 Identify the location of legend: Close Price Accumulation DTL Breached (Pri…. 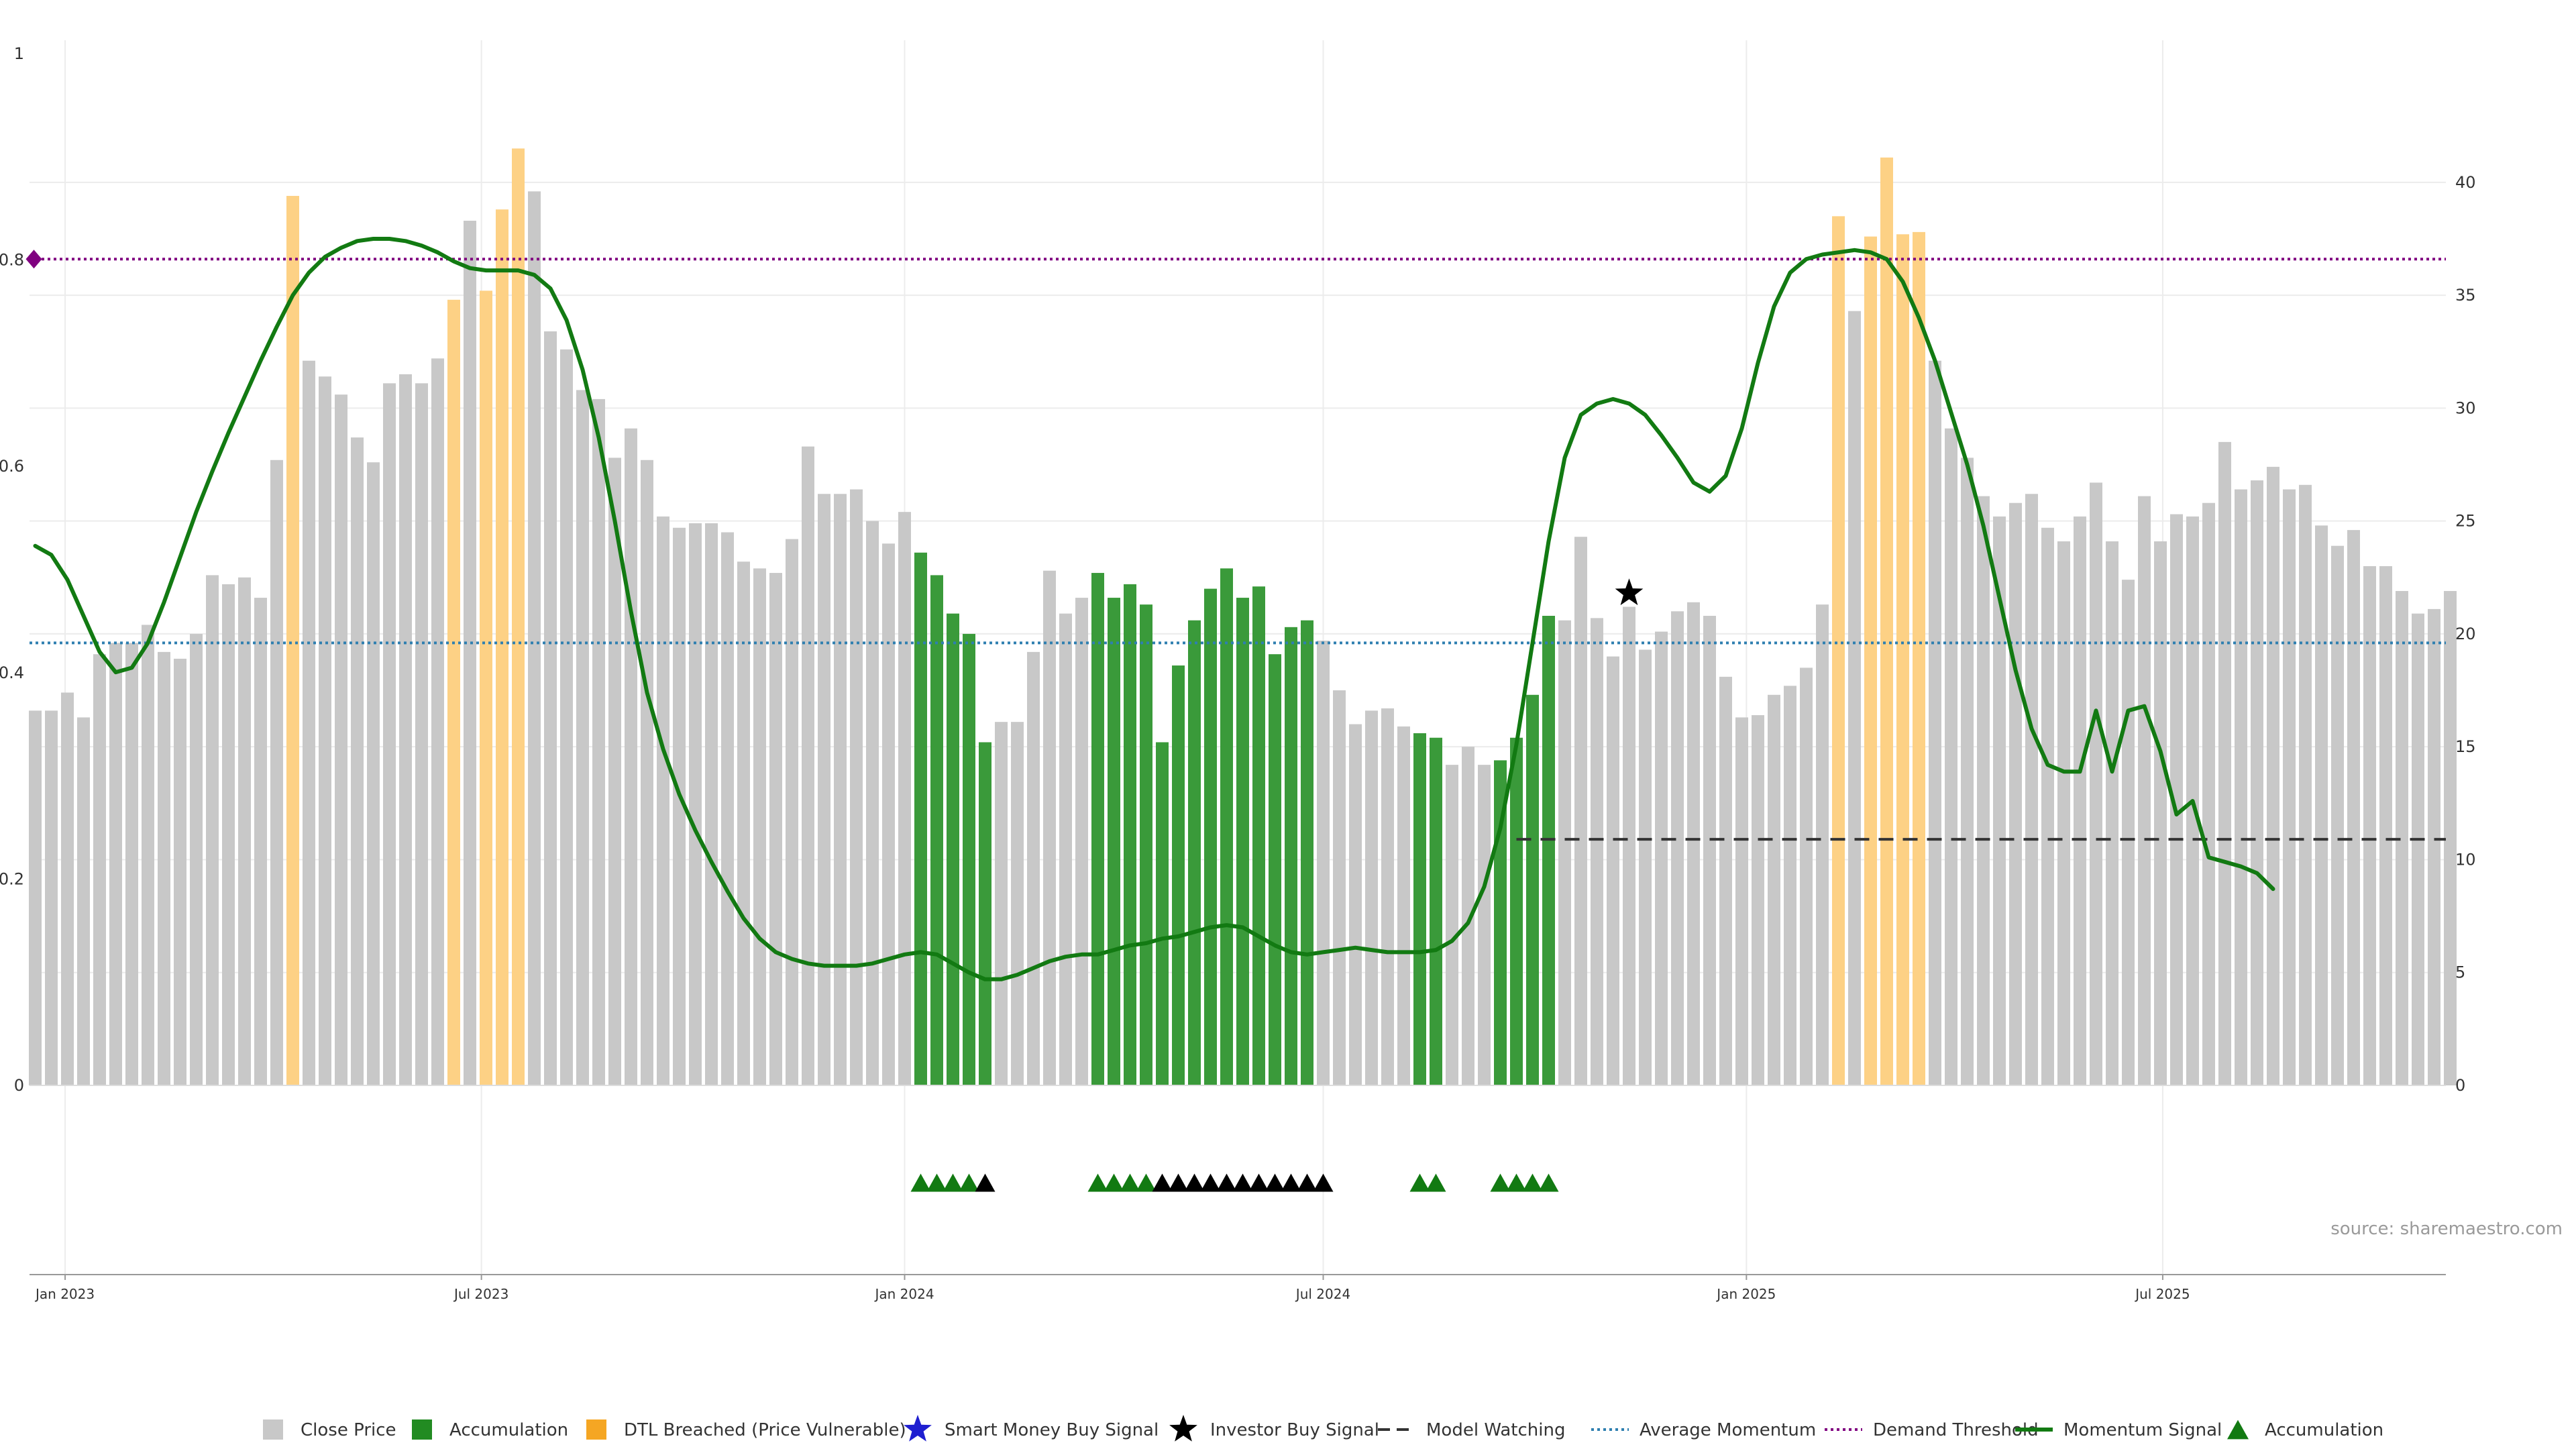
(1323, 1428).